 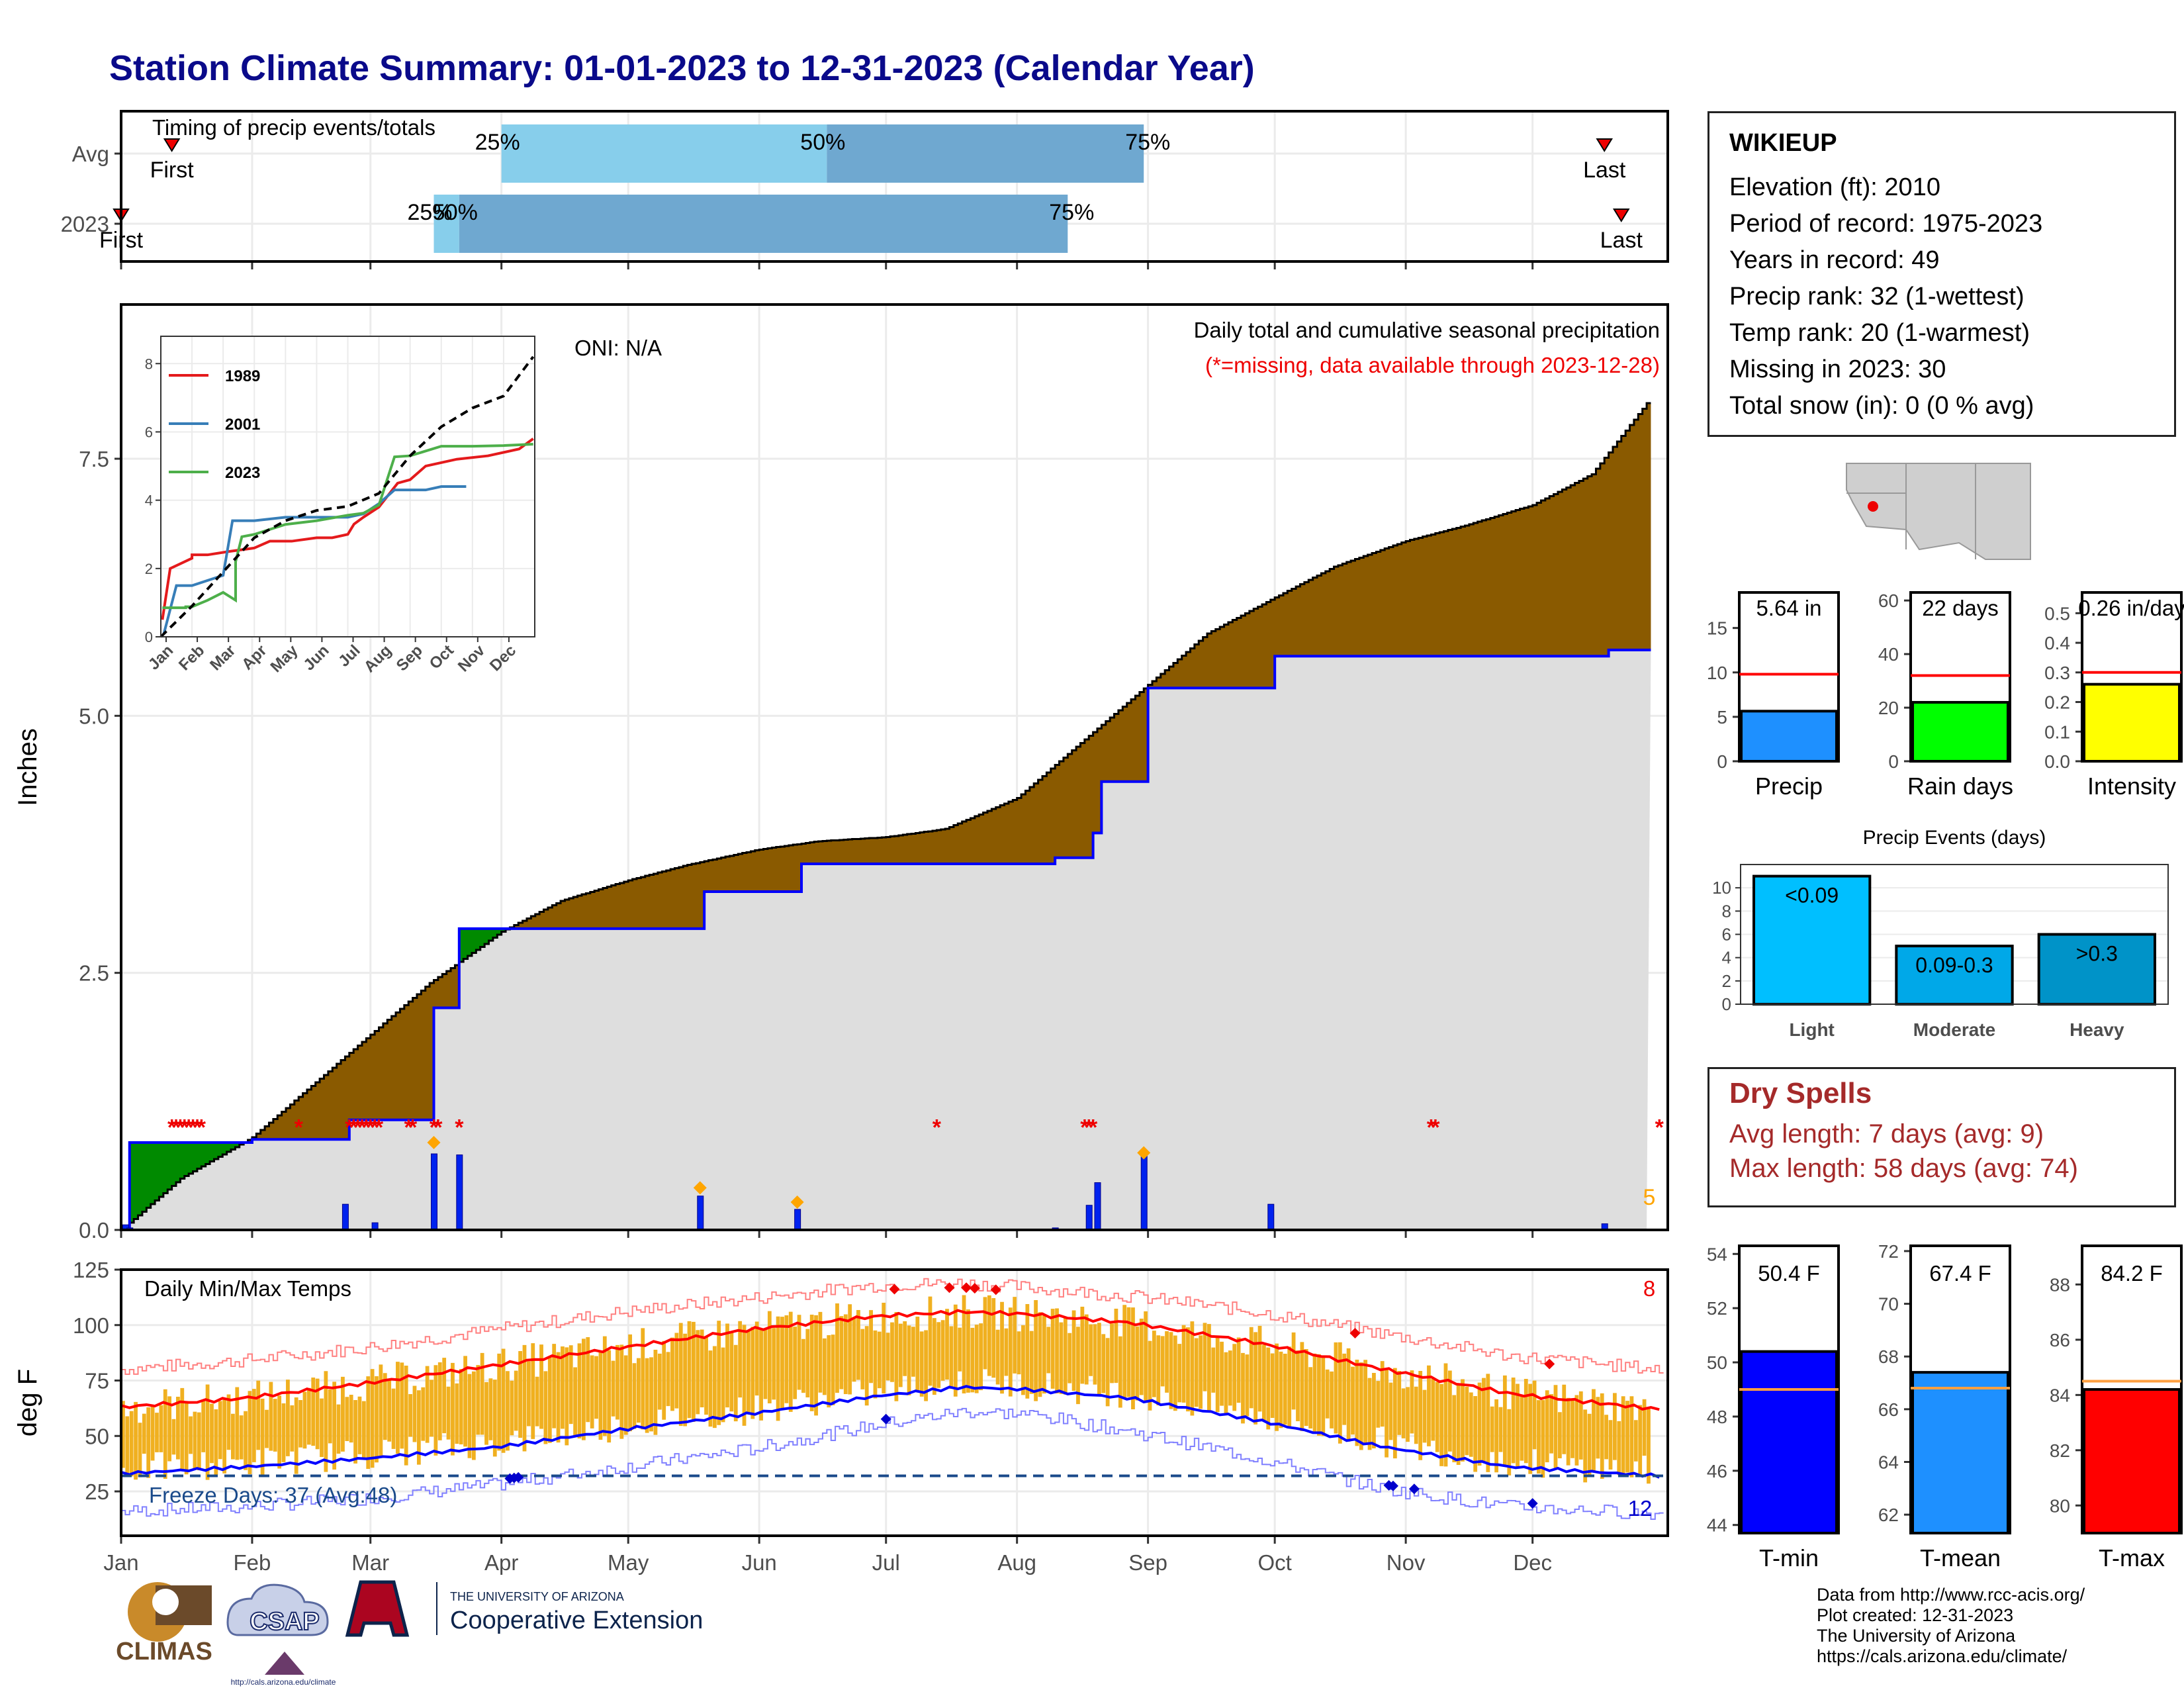 What do you see at coordinates (1717, 1362) in the screenshot?
I see `summary-ytick-label: 50` at bounding box center [1717, 1362].